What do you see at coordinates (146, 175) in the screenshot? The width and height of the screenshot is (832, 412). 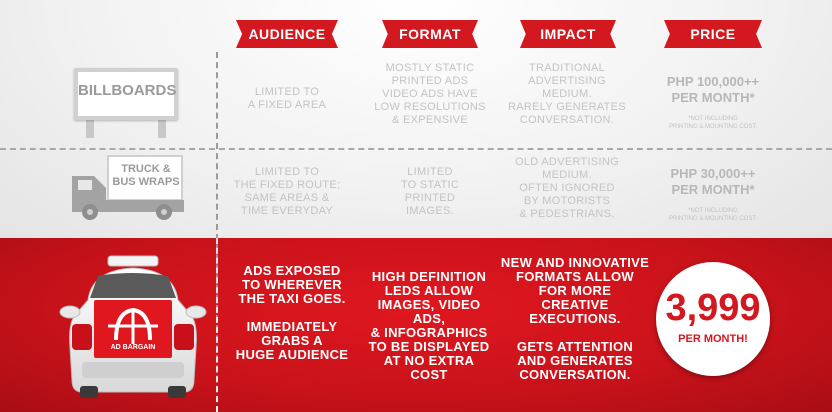 I see `truck-label: TRUCK & BUS WRAPS` at bounding box center [146, 175].